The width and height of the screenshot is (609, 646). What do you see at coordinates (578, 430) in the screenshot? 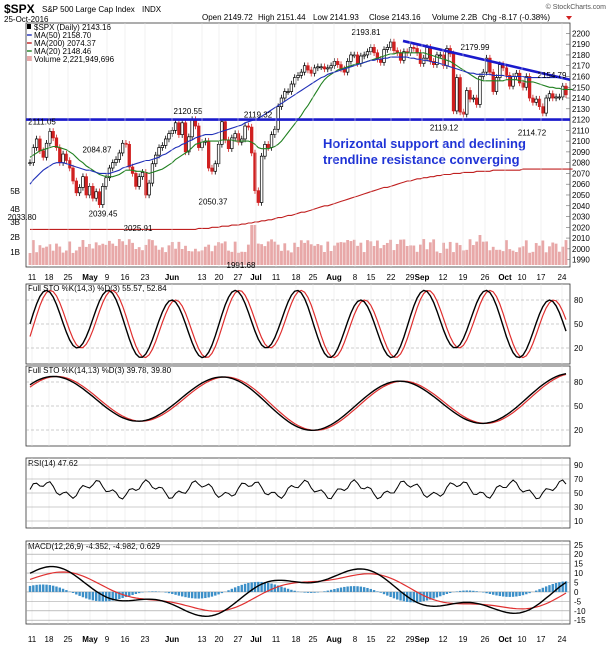
I see `y-tick-label: 20` at bounding box center [578, 430].